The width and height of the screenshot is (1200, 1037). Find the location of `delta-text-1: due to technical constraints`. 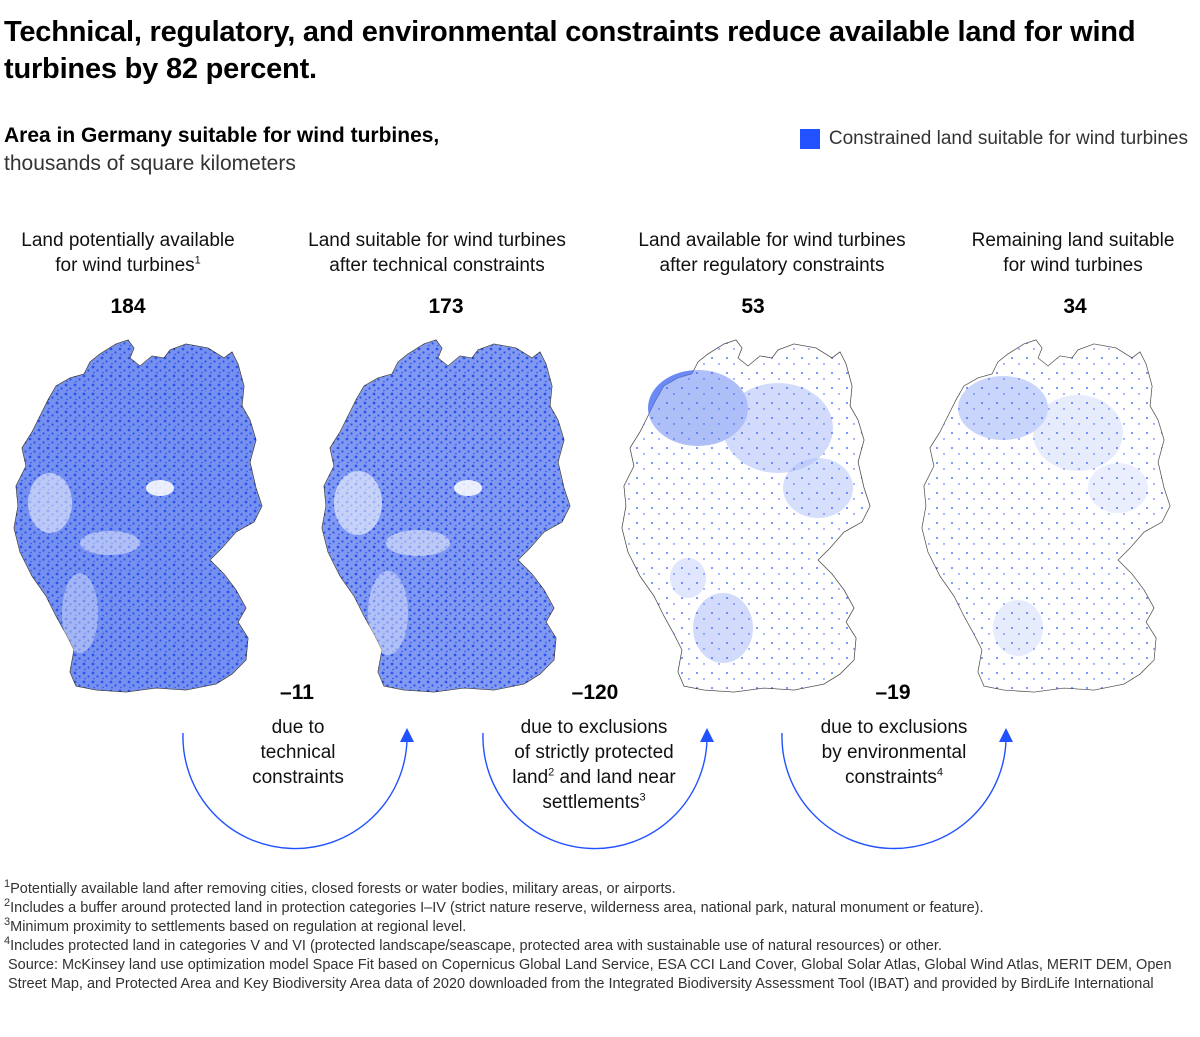

delta-text-1: due to technical constraints is located at coordinates (298, 752).